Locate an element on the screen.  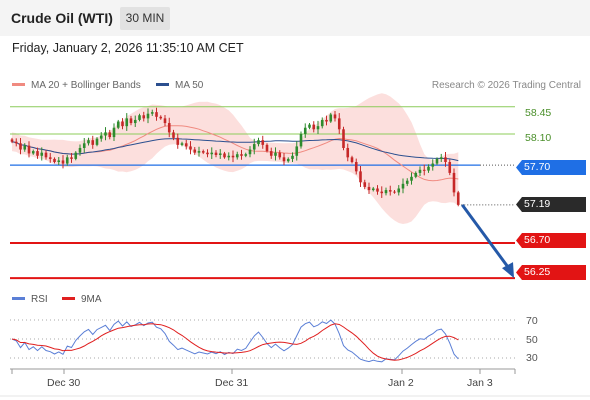
rsi-tick-70: 70 is located at coordinates (532, 321).